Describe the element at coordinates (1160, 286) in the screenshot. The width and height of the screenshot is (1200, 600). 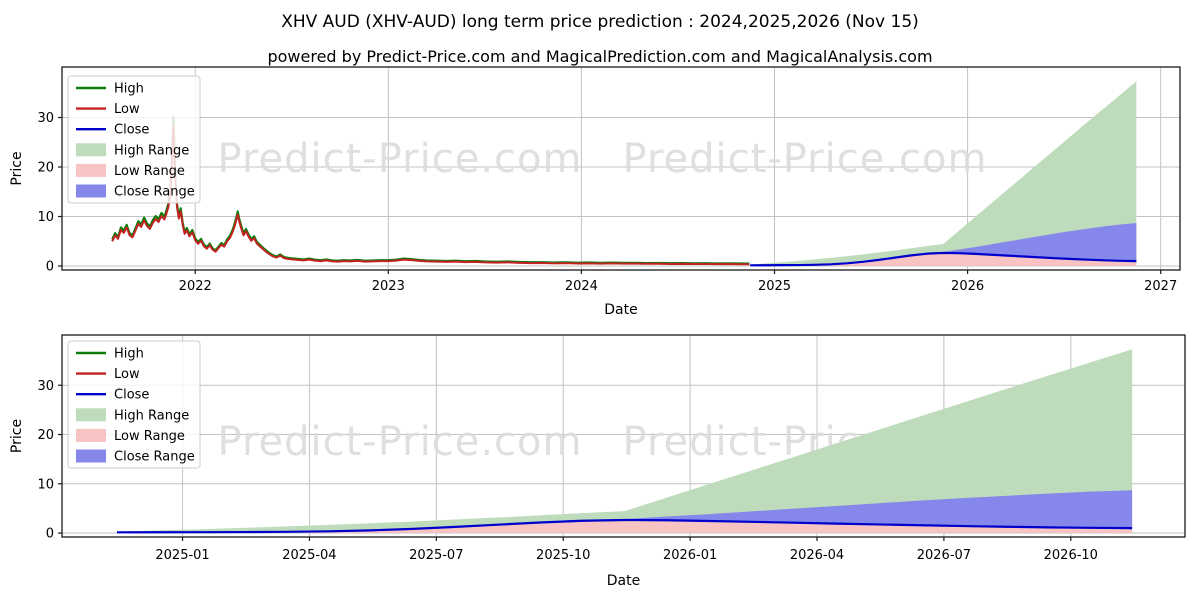
I see `x-tick-label: 2027` at that location.